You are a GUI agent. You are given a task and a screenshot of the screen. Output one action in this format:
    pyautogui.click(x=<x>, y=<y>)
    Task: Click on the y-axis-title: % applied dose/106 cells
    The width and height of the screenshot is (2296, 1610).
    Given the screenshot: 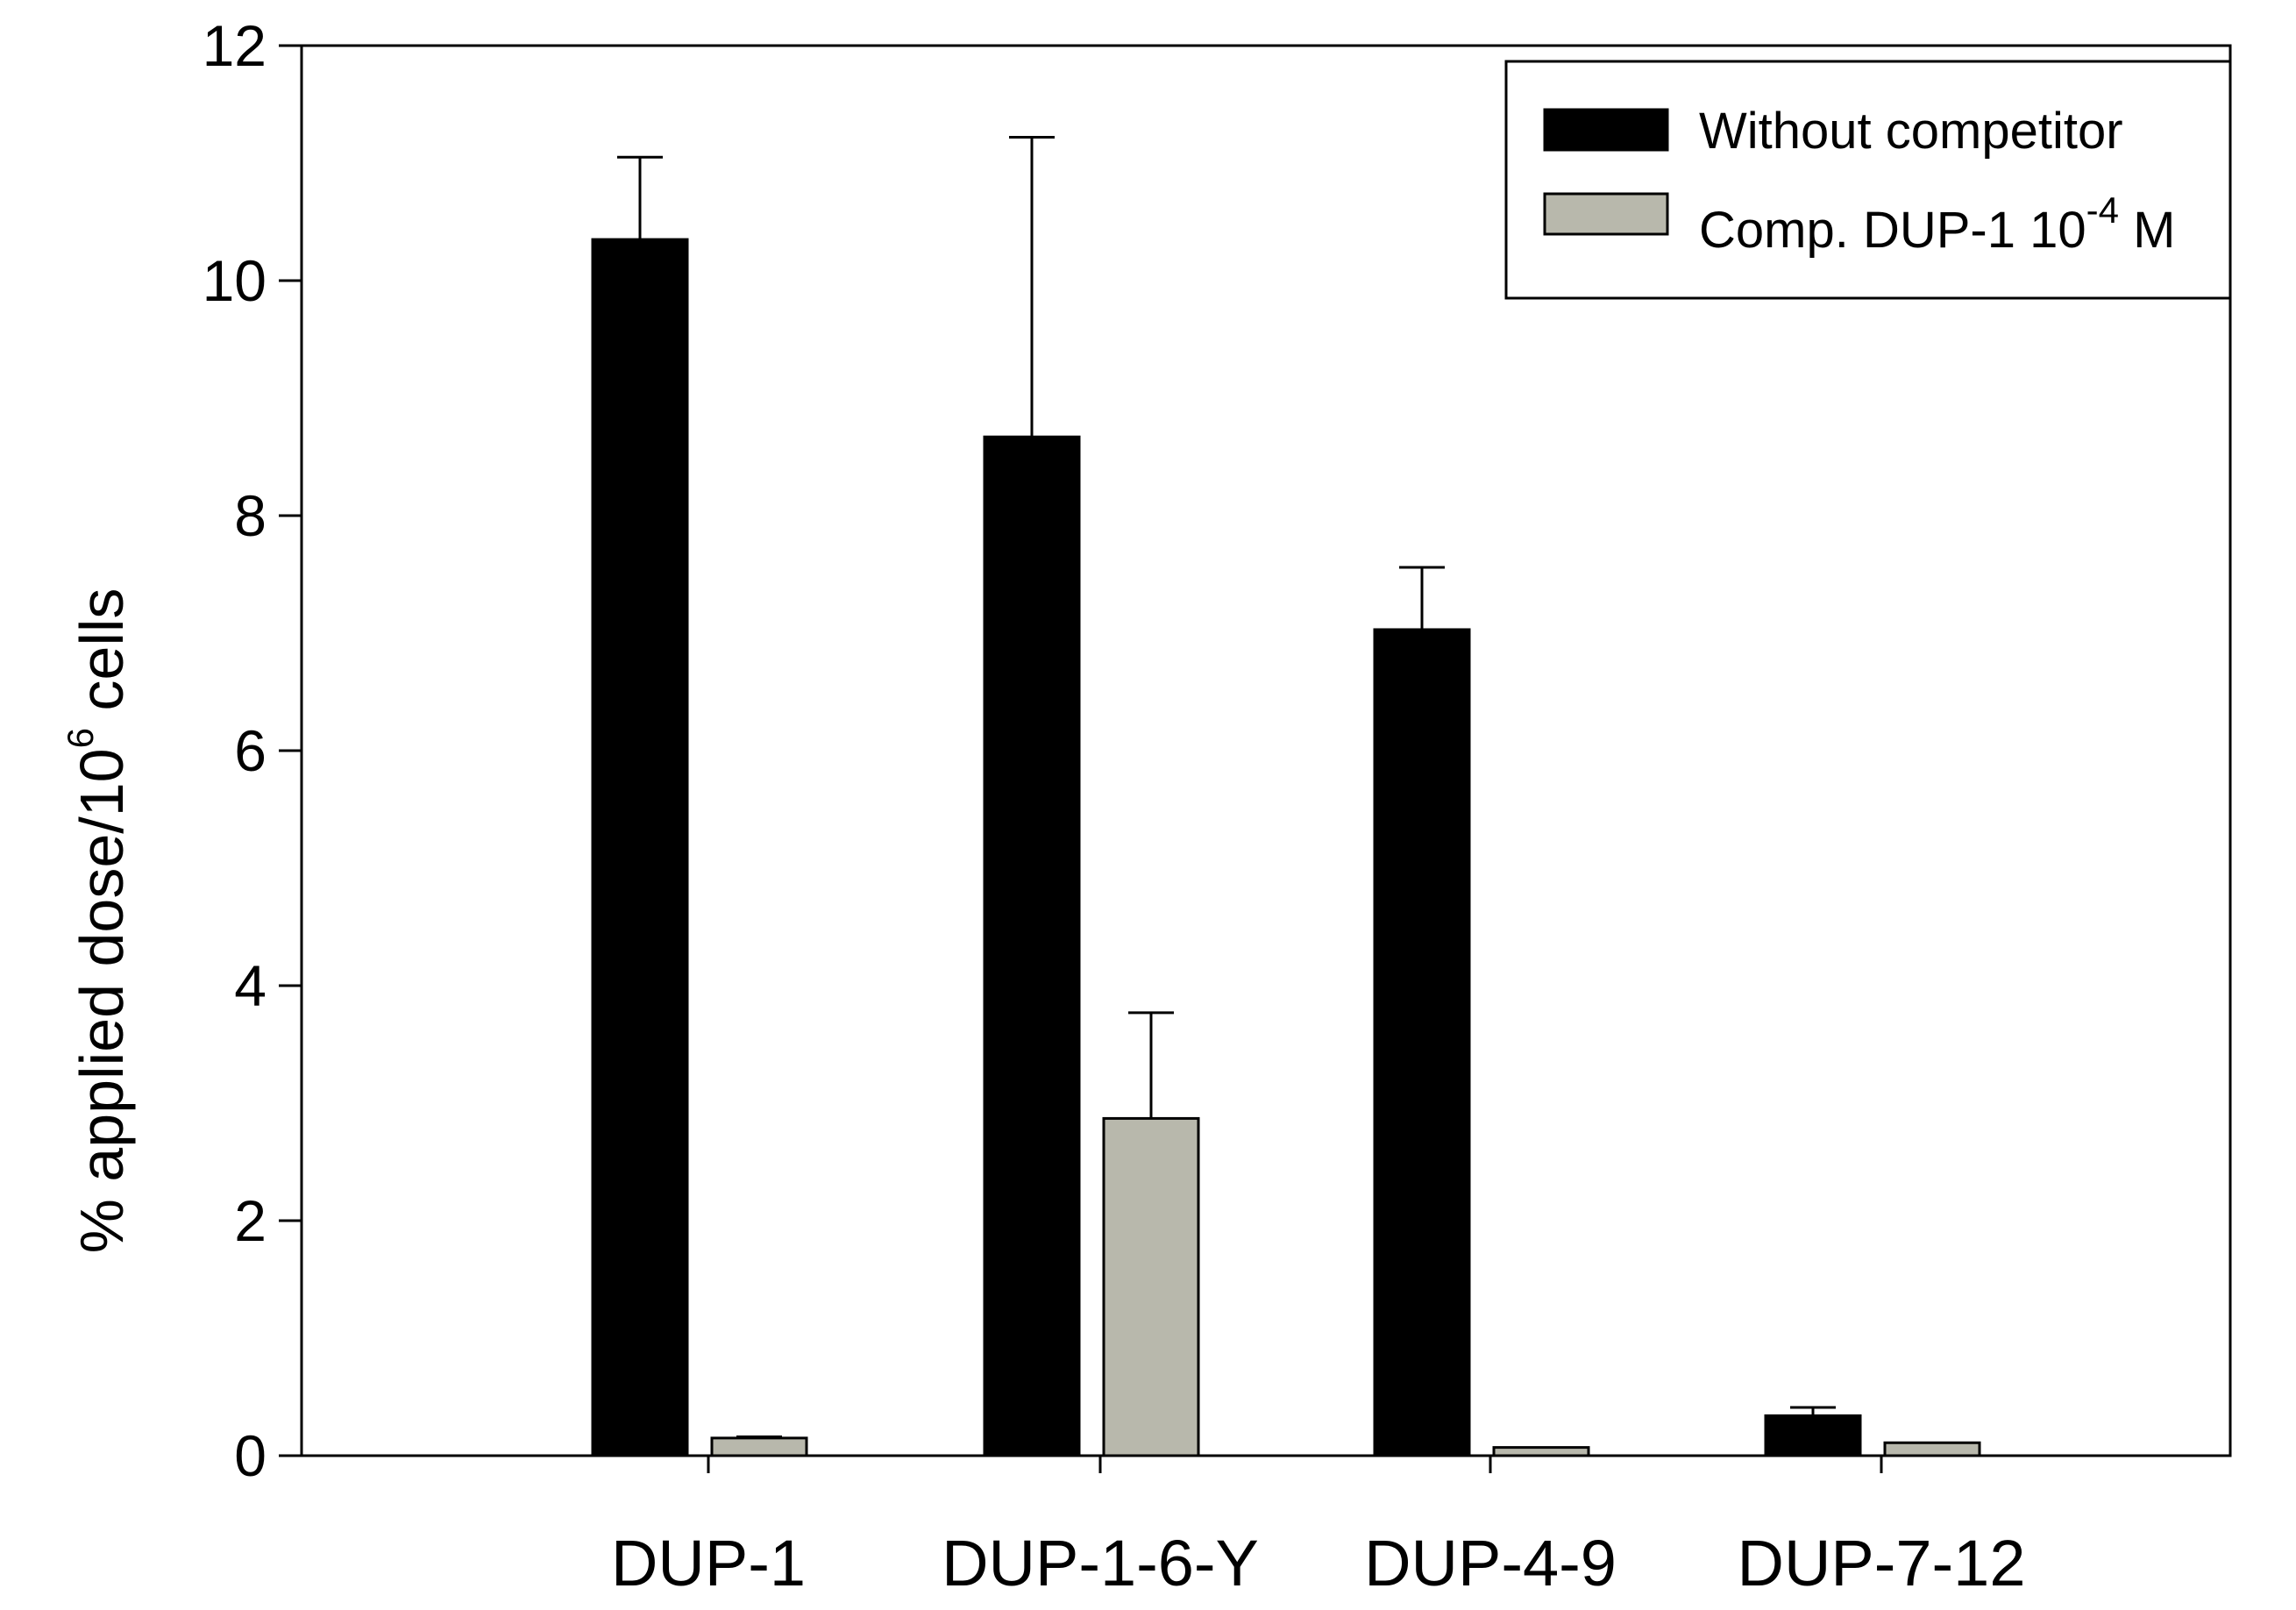 What is the action you would take?
    pyautogui.click(x=98, y=921)
    